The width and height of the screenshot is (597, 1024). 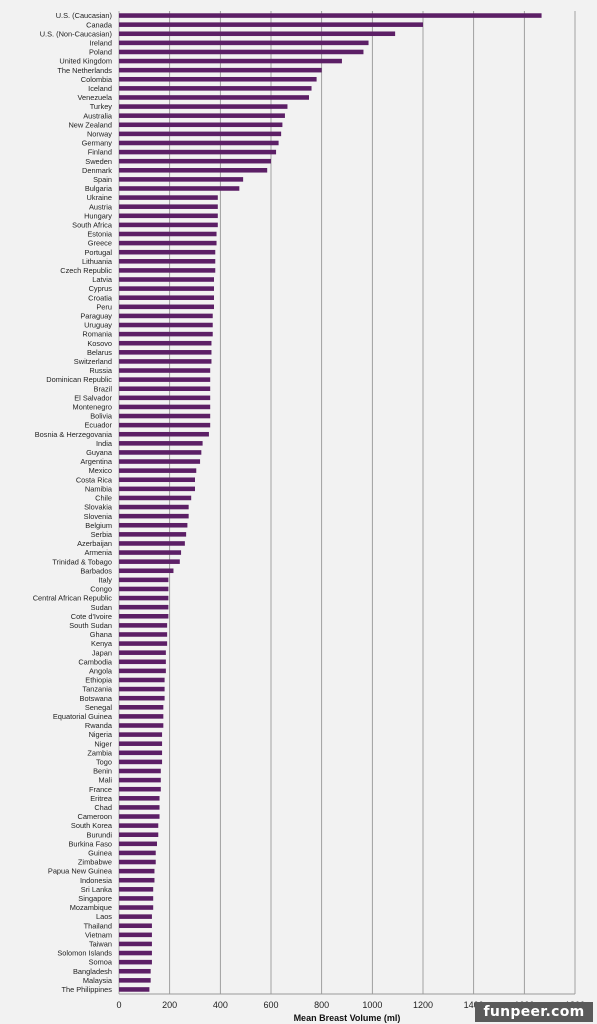 I want to click on category-label: Germany, so click(x=97, y=143).